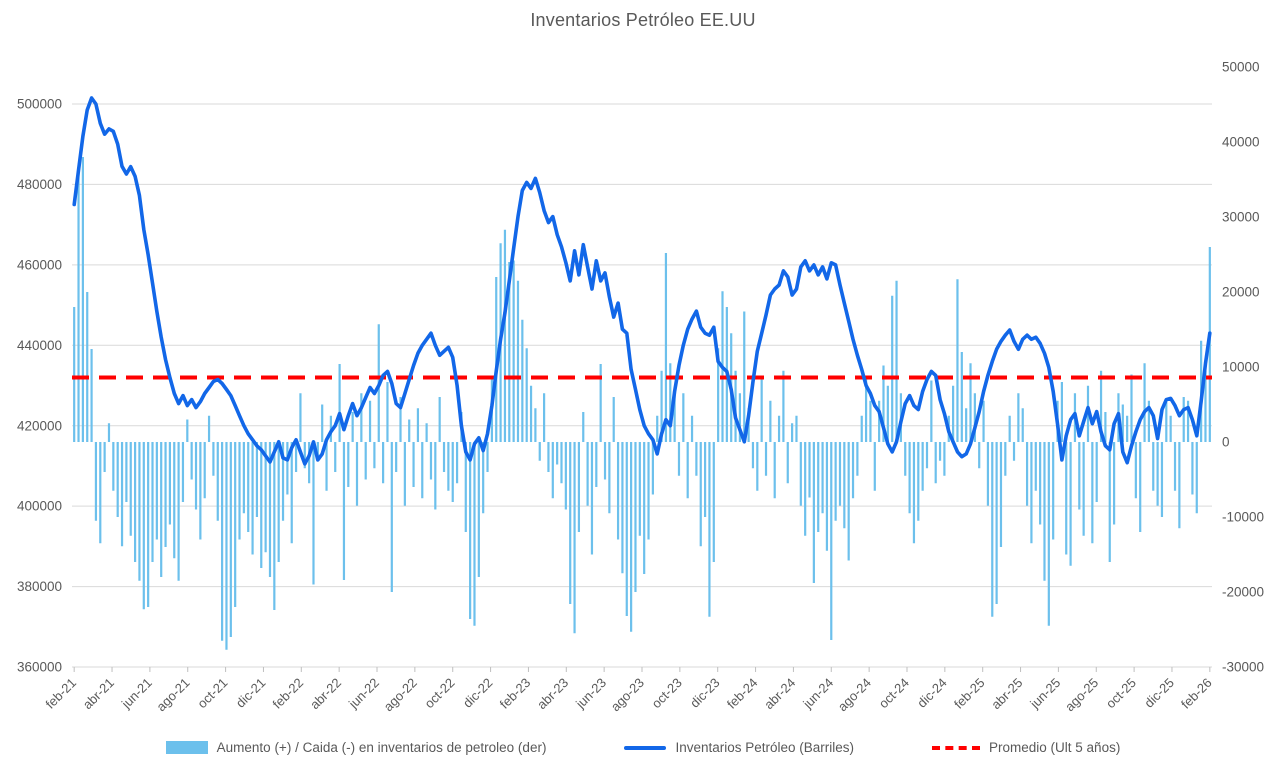 The image size is (1286, 780). I want to click on svg-text: jun-25, so click(1044, 693).